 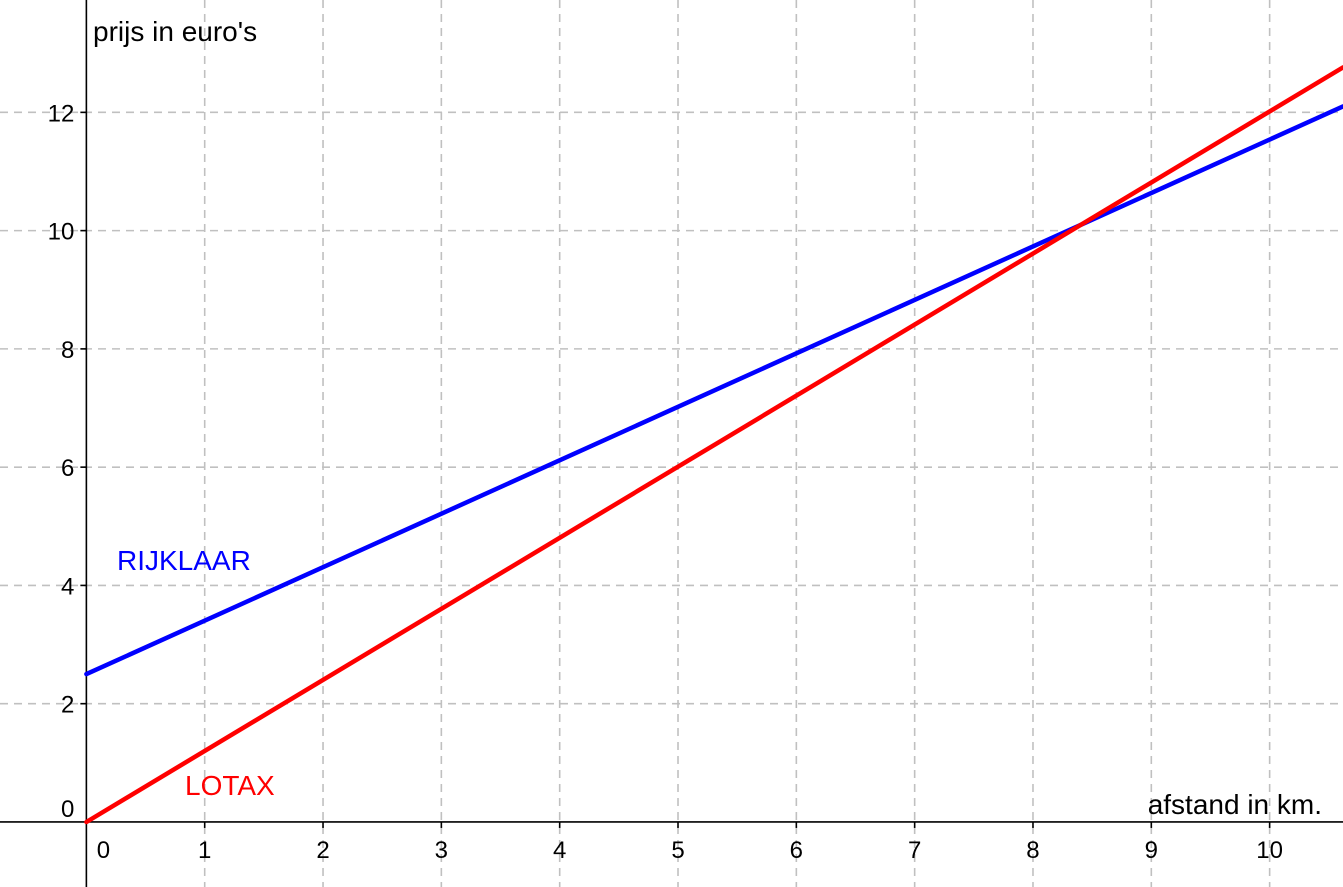 What do you see at coordinates (61, 232) in the screenshot?
I see `y-tick-label: 10` at bounding box center [61, 232].